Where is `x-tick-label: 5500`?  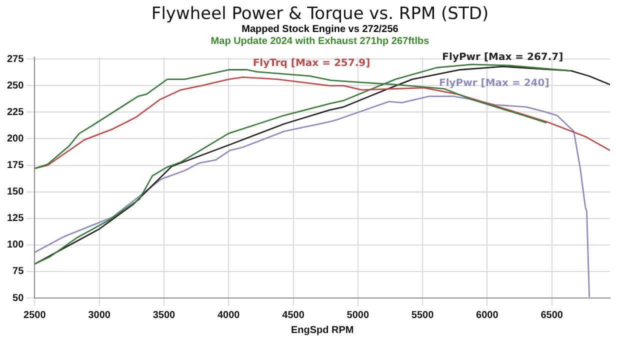
x-tick-label: 5500 is located at coordinates (422, 315).